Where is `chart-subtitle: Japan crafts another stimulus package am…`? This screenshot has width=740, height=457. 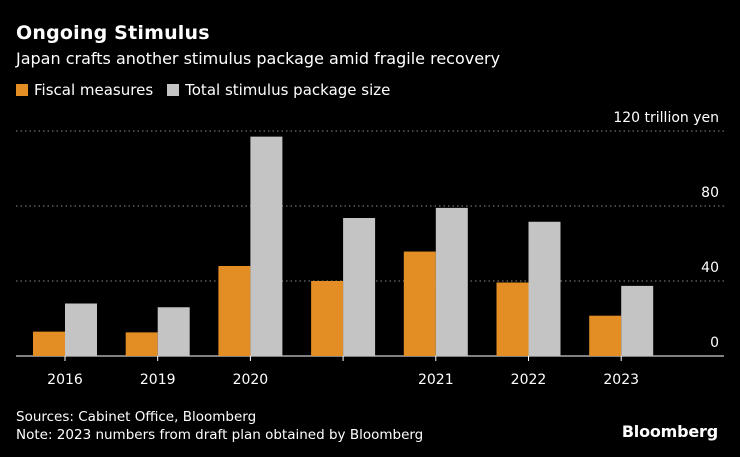
chart-subtitle: Japan crafts another stimulus package am… is located at coordinates (258, 58).